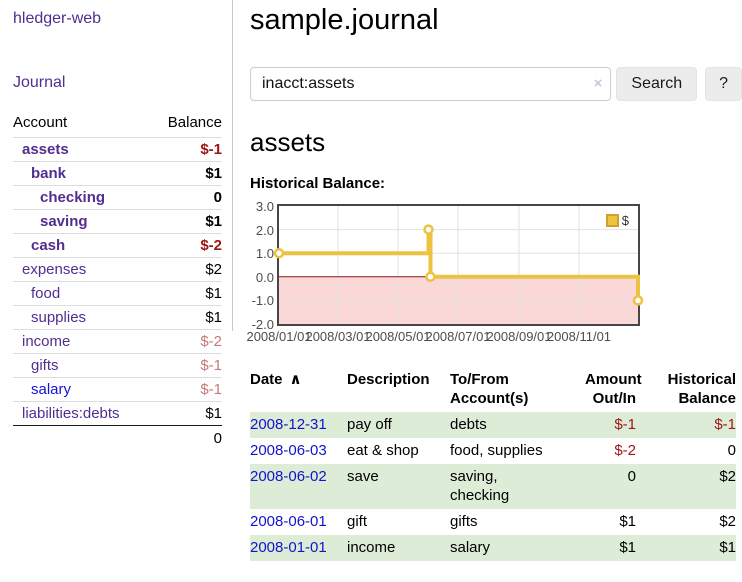  Describe the element at coordinates (489, 398) in the screenshot. I see `register-col-accounts-label2: Account(s)` at that location.